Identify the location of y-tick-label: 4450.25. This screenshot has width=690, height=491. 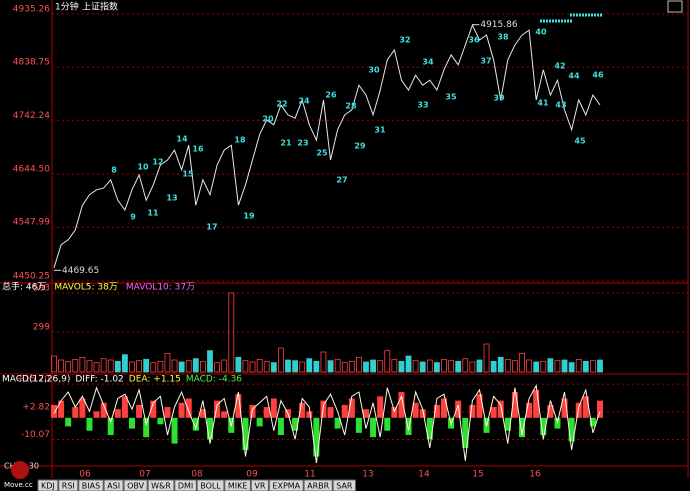
(31, 277).